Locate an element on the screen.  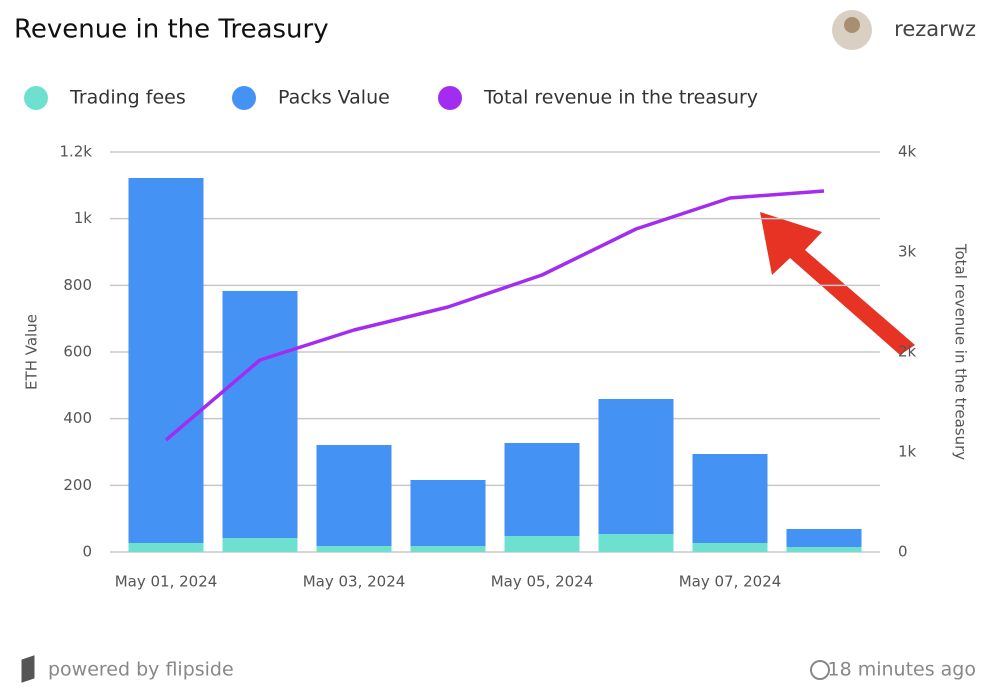
y-tick-label: 200 is located at coordinates (77, 485).